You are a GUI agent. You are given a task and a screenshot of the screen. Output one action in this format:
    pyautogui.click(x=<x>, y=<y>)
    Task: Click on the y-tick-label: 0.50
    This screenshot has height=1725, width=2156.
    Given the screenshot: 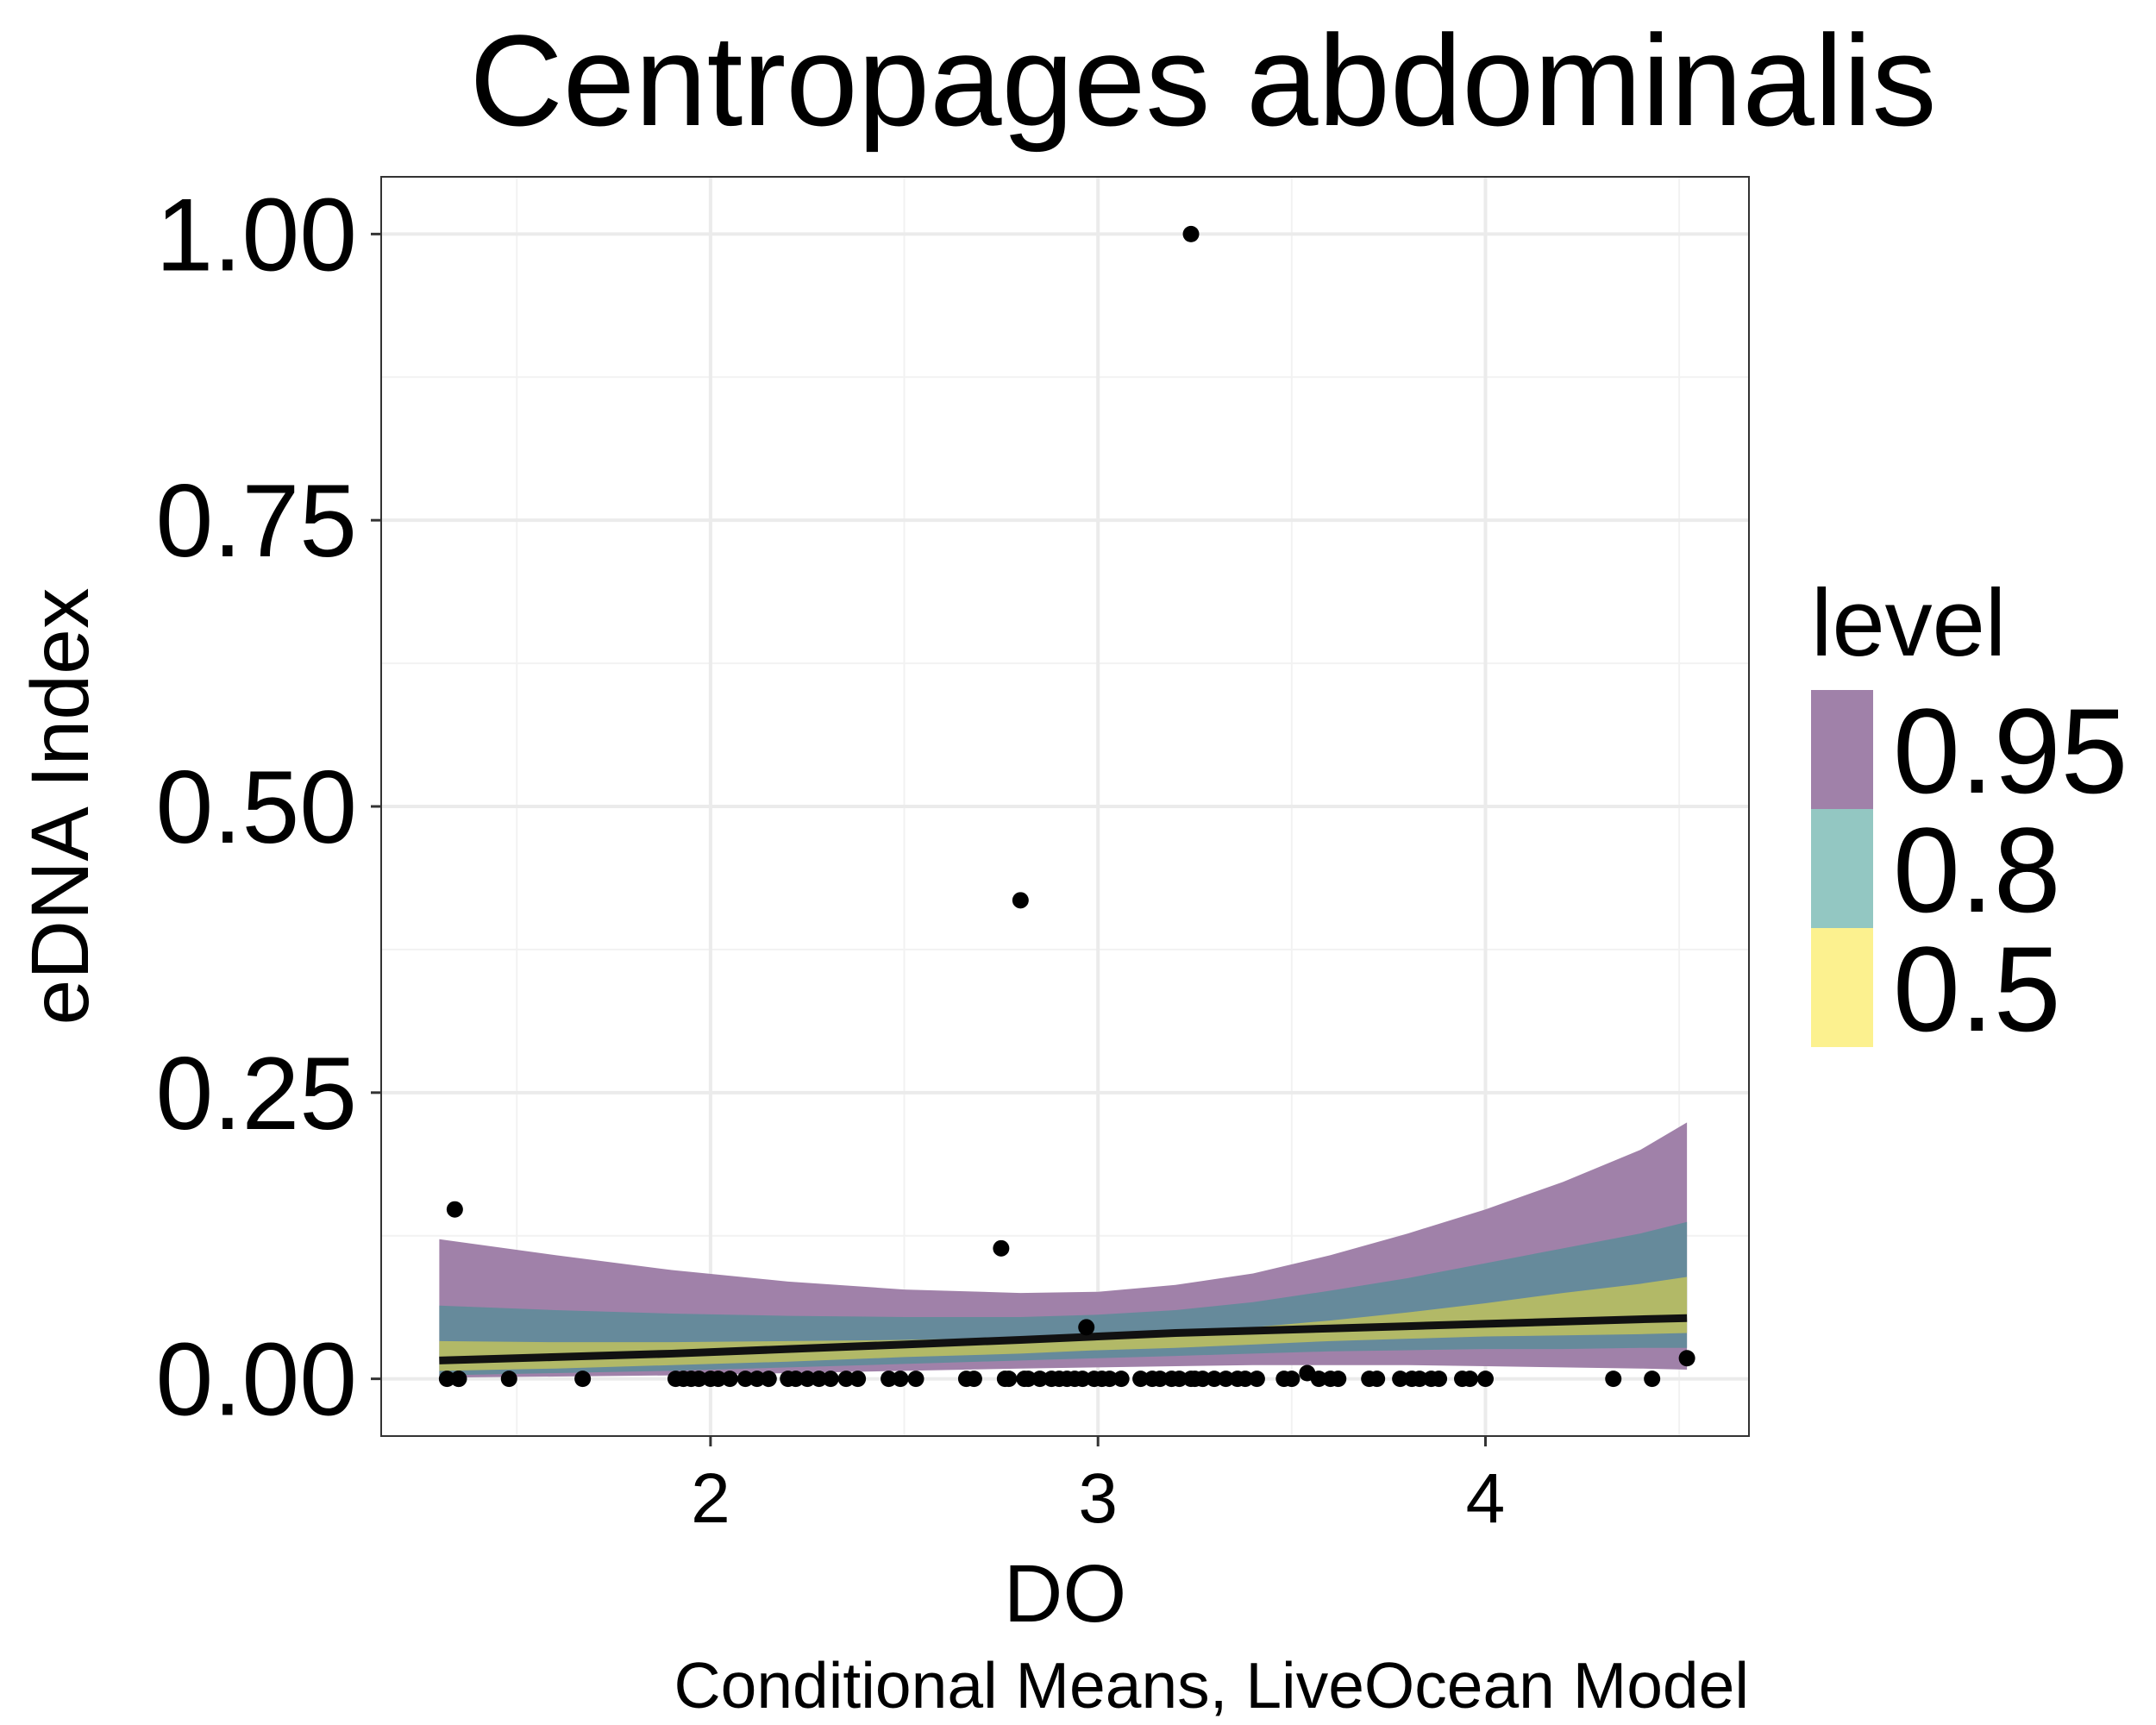 What is the action you would take?
    pyautogui.click(x=256, y=807)
    